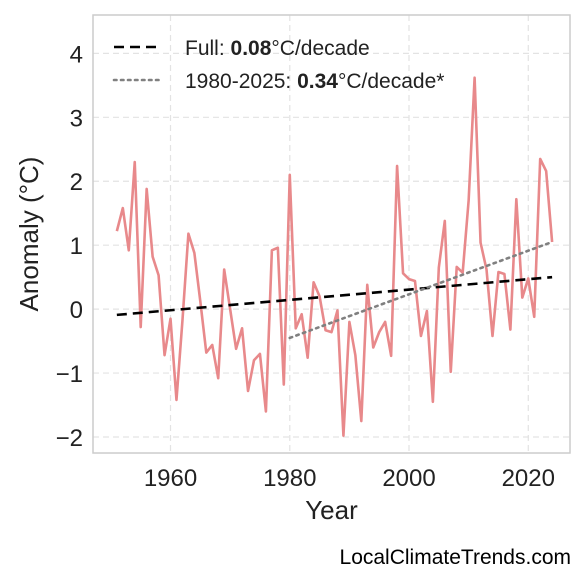  Describe the element at coordinates (76, 118) in the screenshot. I see `y-tick-label: 3` at that location.